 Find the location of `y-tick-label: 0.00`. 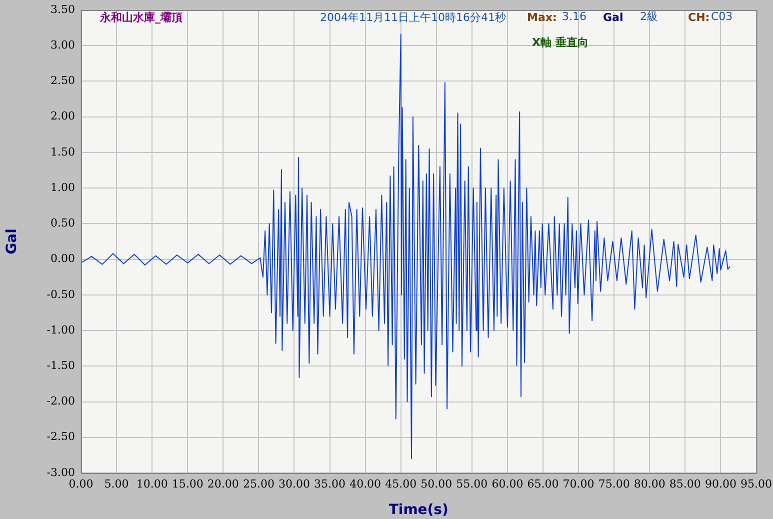

y-tick-label: 0.00 is located at coordinates (62, 259).